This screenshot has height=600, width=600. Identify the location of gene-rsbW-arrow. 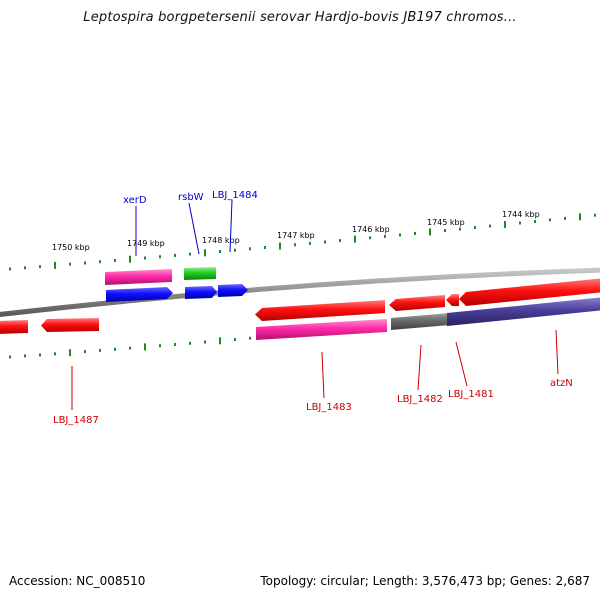
(201, 292).